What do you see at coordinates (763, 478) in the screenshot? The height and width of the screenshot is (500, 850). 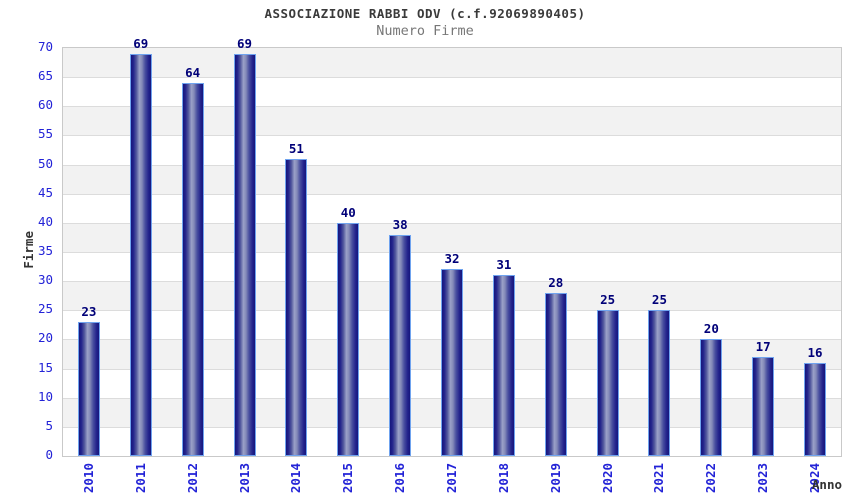 I see `x-tick-label: 2023` at bounding box center [763, 478].